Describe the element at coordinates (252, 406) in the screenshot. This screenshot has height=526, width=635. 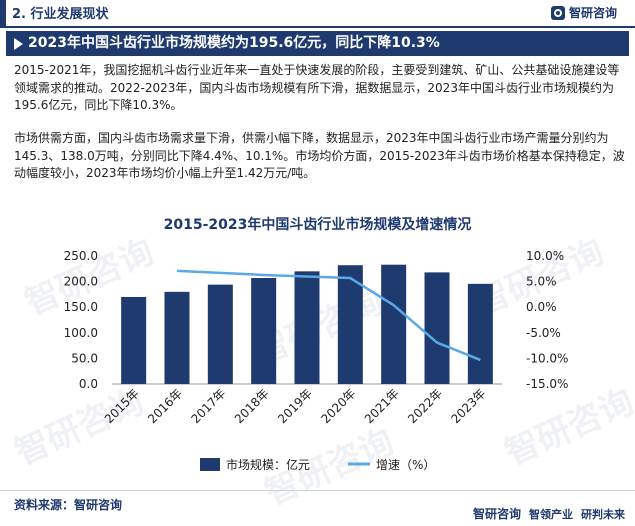
I see `x-tick-label: 2018年` at that location.